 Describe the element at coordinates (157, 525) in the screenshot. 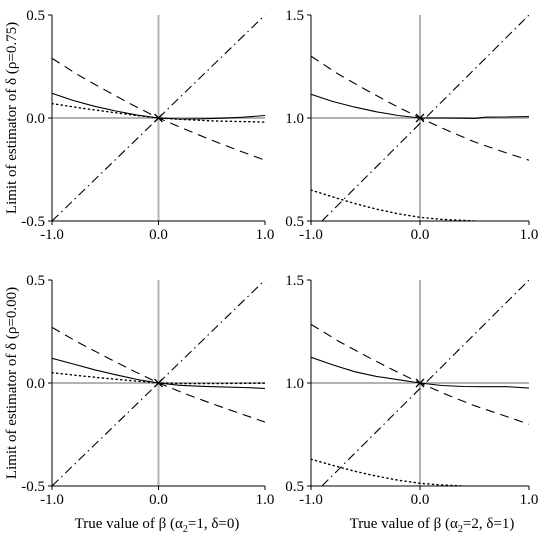

I see `x-axis-label-left: True value of β (α2=1, δ=0)` at that location.